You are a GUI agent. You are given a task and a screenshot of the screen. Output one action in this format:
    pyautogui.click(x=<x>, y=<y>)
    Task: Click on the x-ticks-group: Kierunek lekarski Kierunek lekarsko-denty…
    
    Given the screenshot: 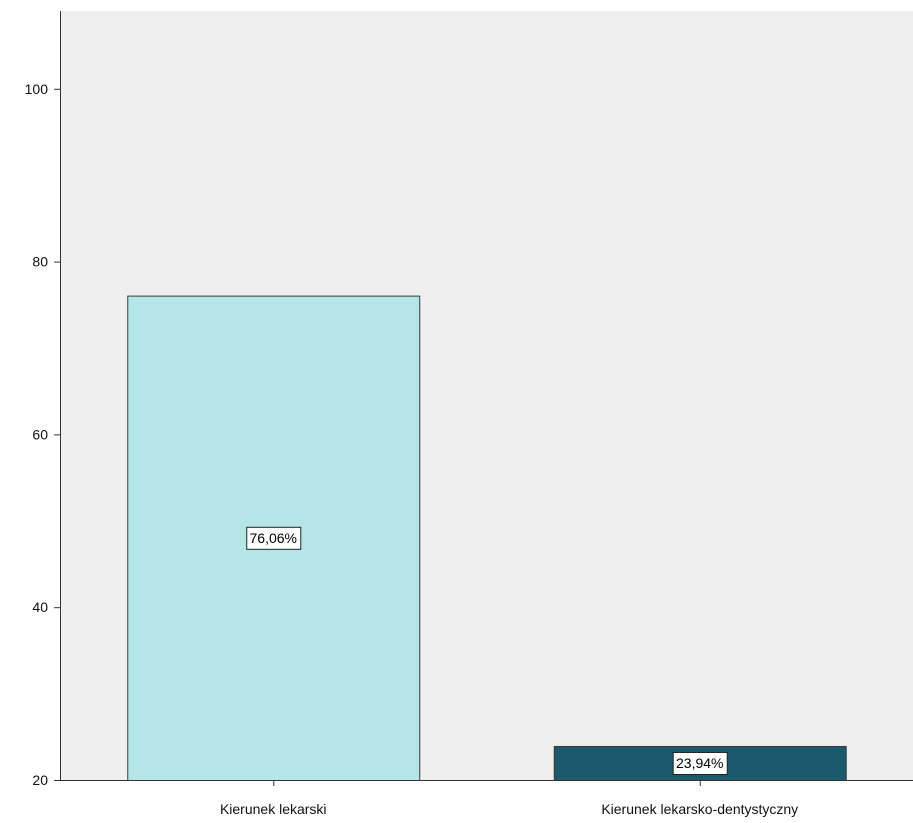 What is the action you would take?
    pyautogui.click(x=509, y=798)
    